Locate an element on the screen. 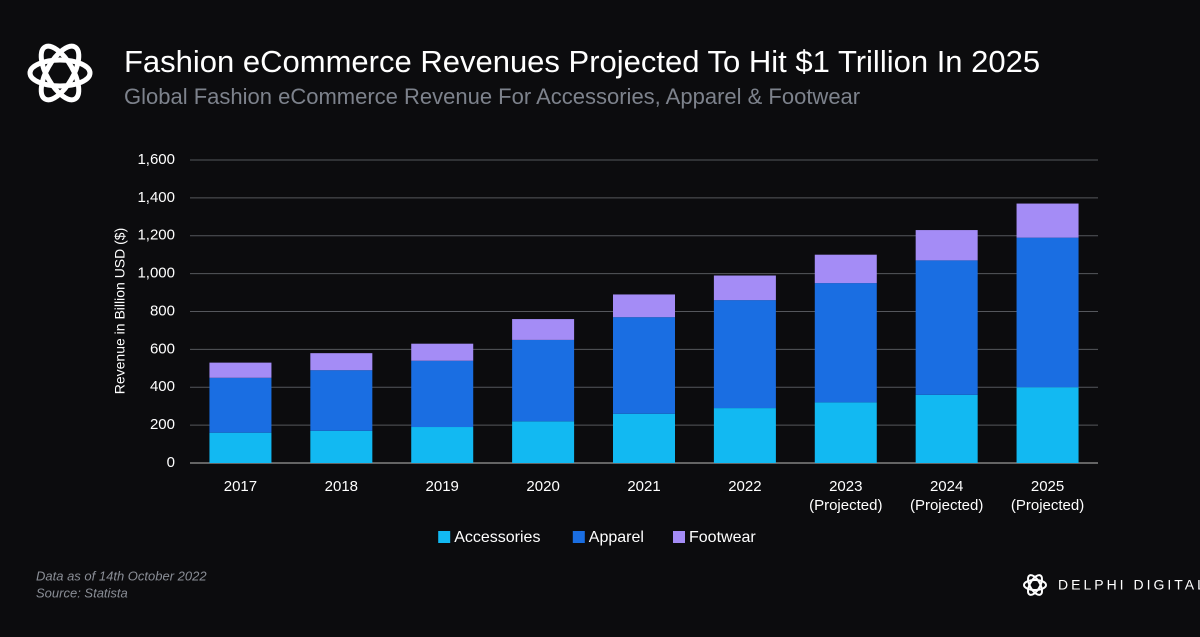  y-tick-label: 1,000 is located at coordinates (156, 273).